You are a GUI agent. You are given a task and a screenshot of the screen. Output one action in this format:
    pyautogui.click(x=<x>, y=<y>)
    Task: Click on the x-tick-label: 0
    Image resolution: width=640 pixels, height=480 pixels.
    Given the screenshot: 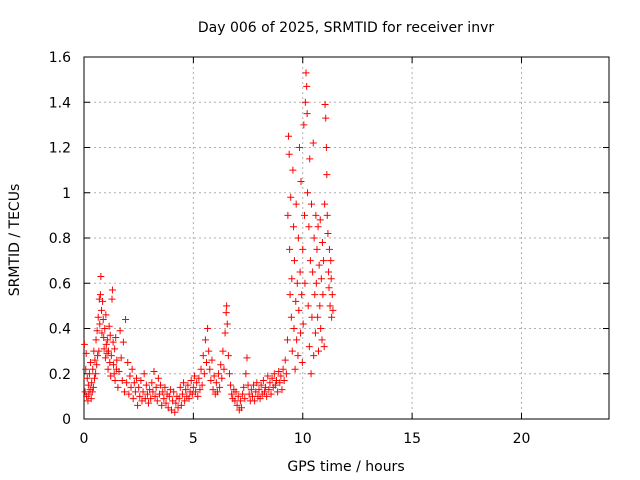 What is the action you would take?
    pyautogui.click(x=84, y=439)
    